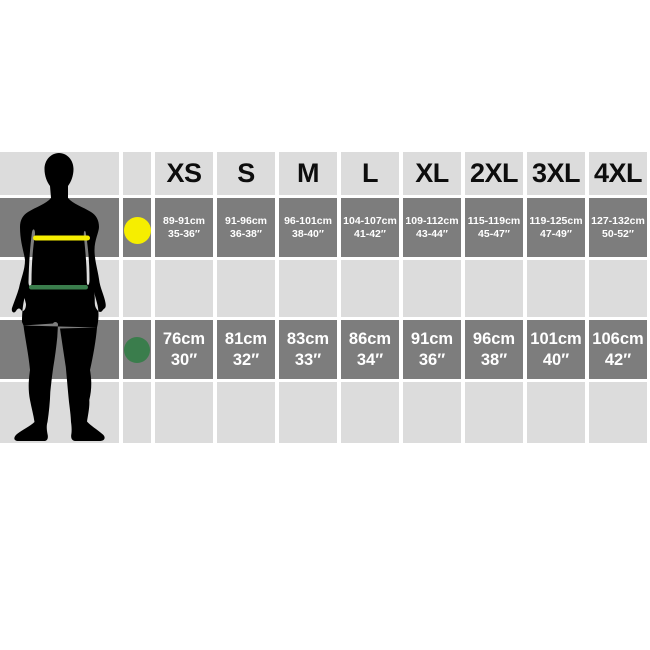 The width and height of the screenshot is (650, 650). I want to click on waist-cell-s: 81cm 32″, so click(246, 349).